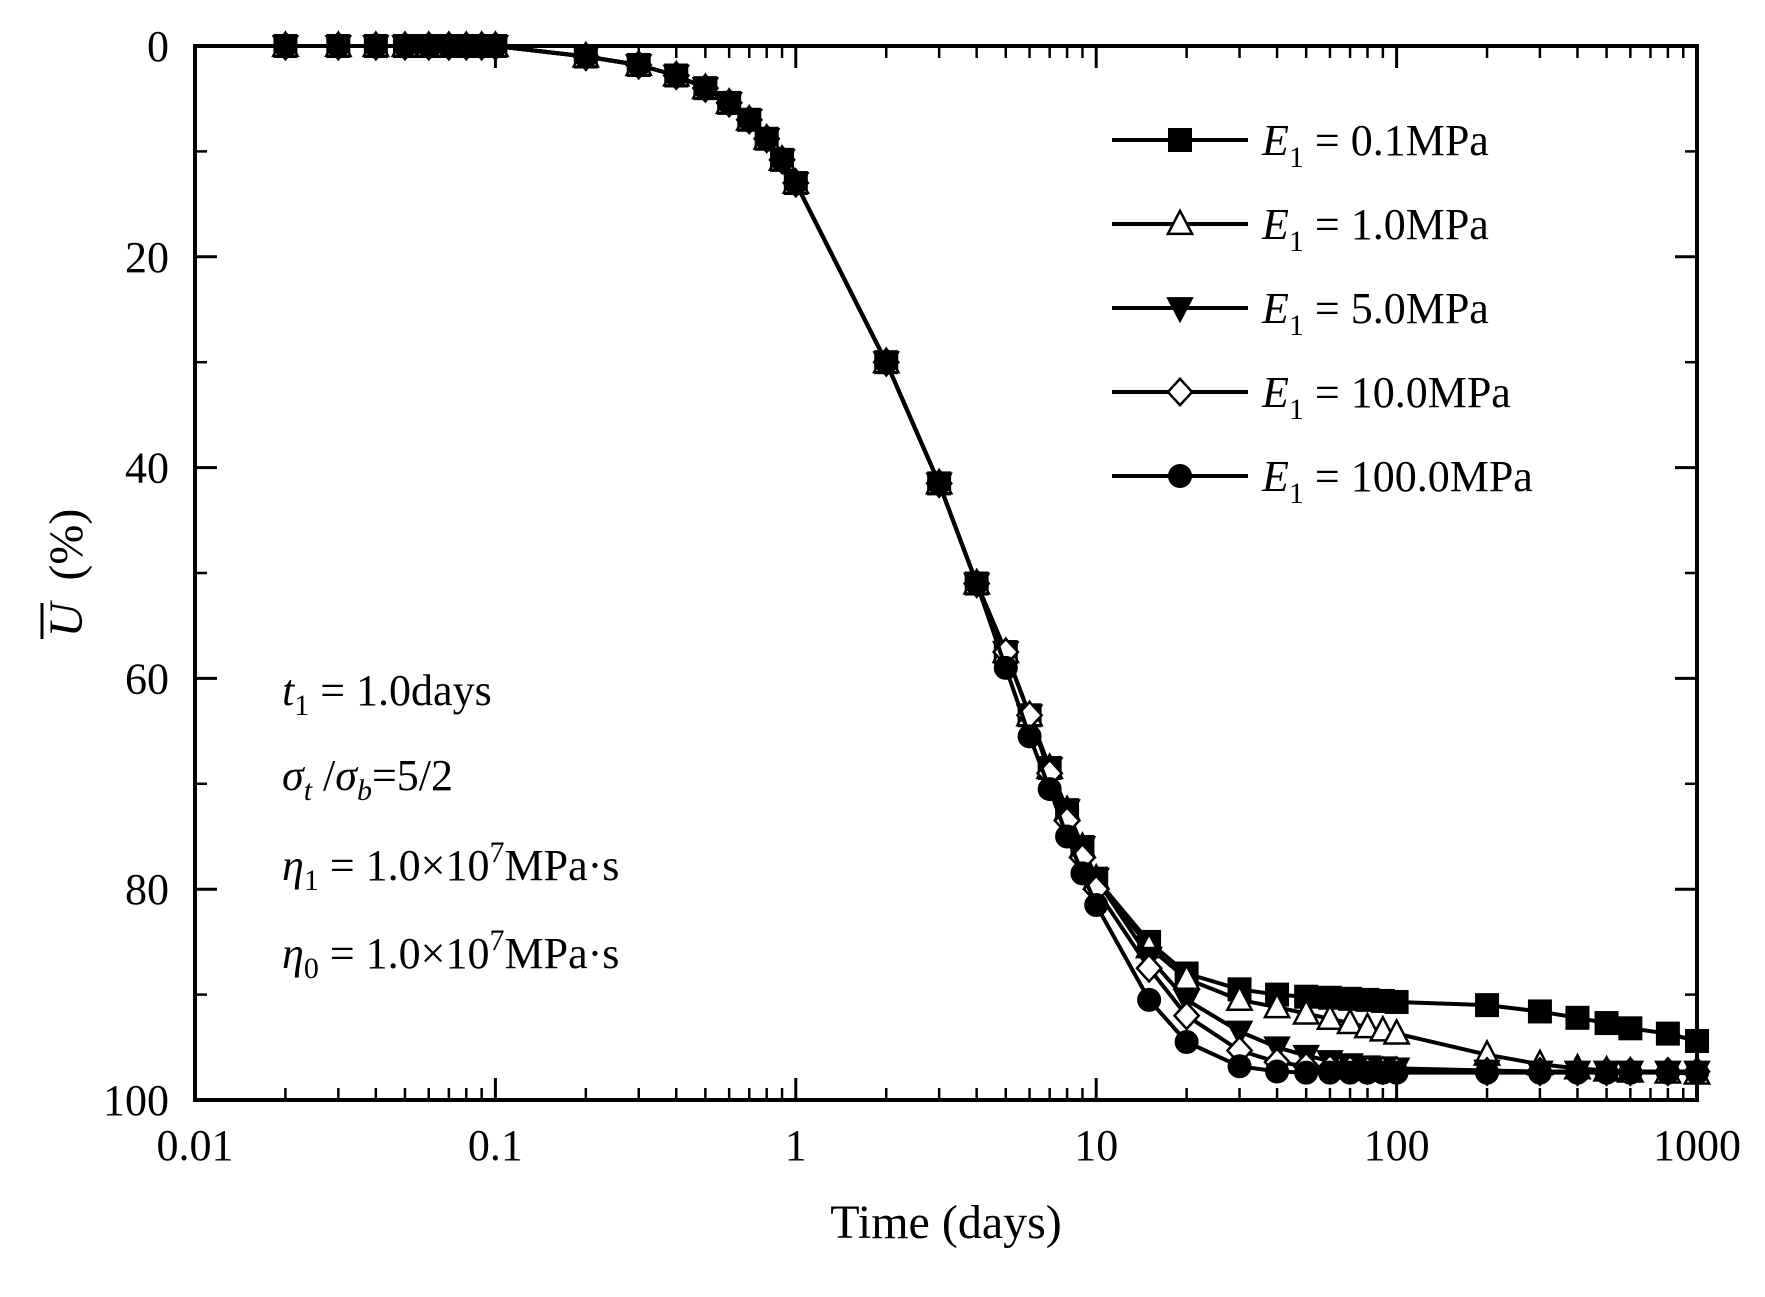 Image resolution: width=1765 pixels, height=1297 pixels. I want to click on legend-item: E1 = 100.0MPa, so click(1322, 481).